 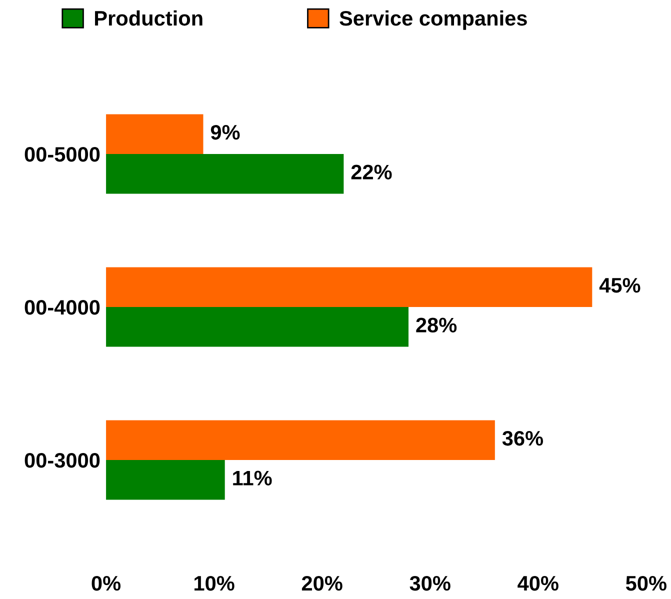 What do you see at coordinates (252, 478) in the screenshot?
I see `data-label: 11%` at bounding box center [252, 478].